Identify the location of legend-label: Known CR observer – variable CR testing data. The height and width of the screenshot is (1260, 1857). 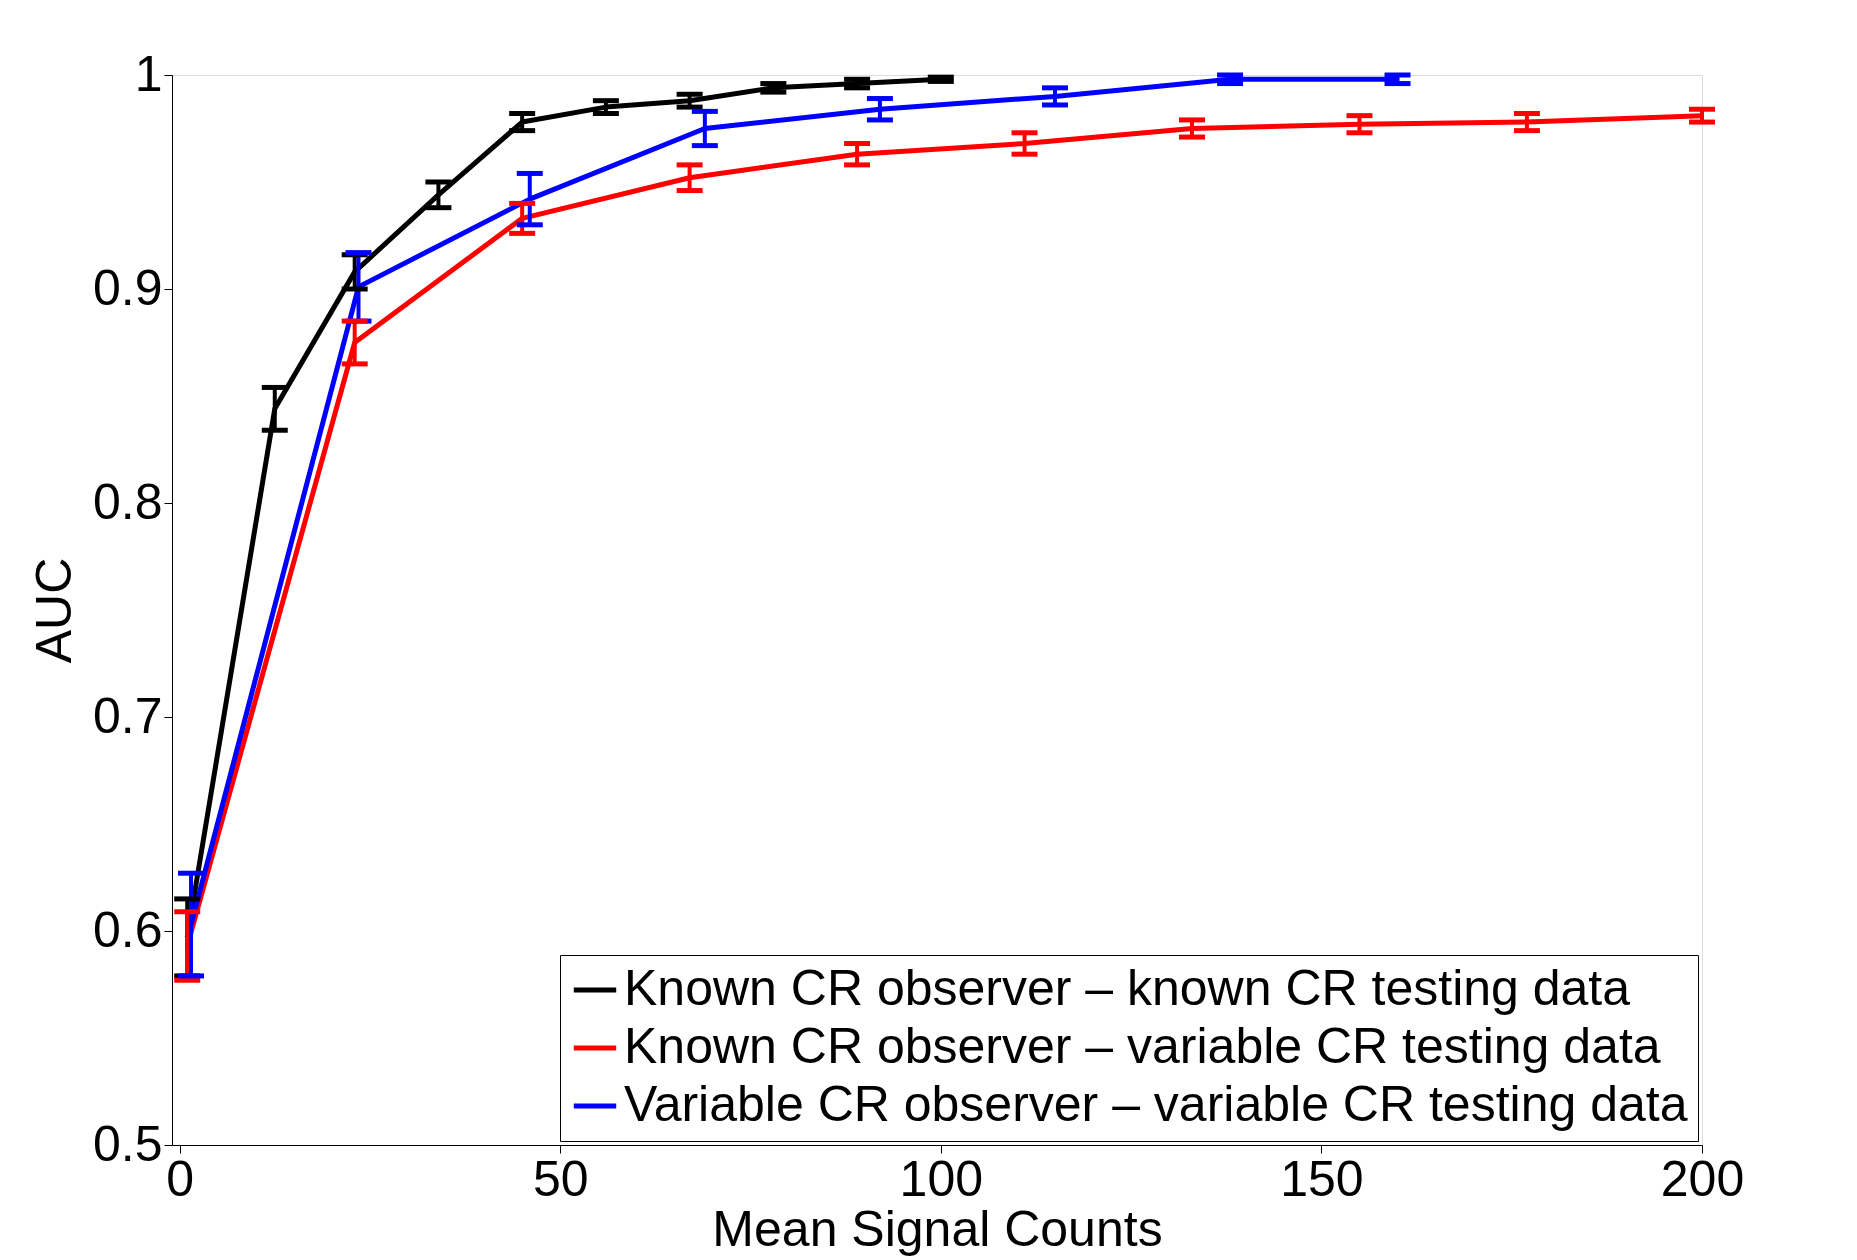
(1142, 1046).